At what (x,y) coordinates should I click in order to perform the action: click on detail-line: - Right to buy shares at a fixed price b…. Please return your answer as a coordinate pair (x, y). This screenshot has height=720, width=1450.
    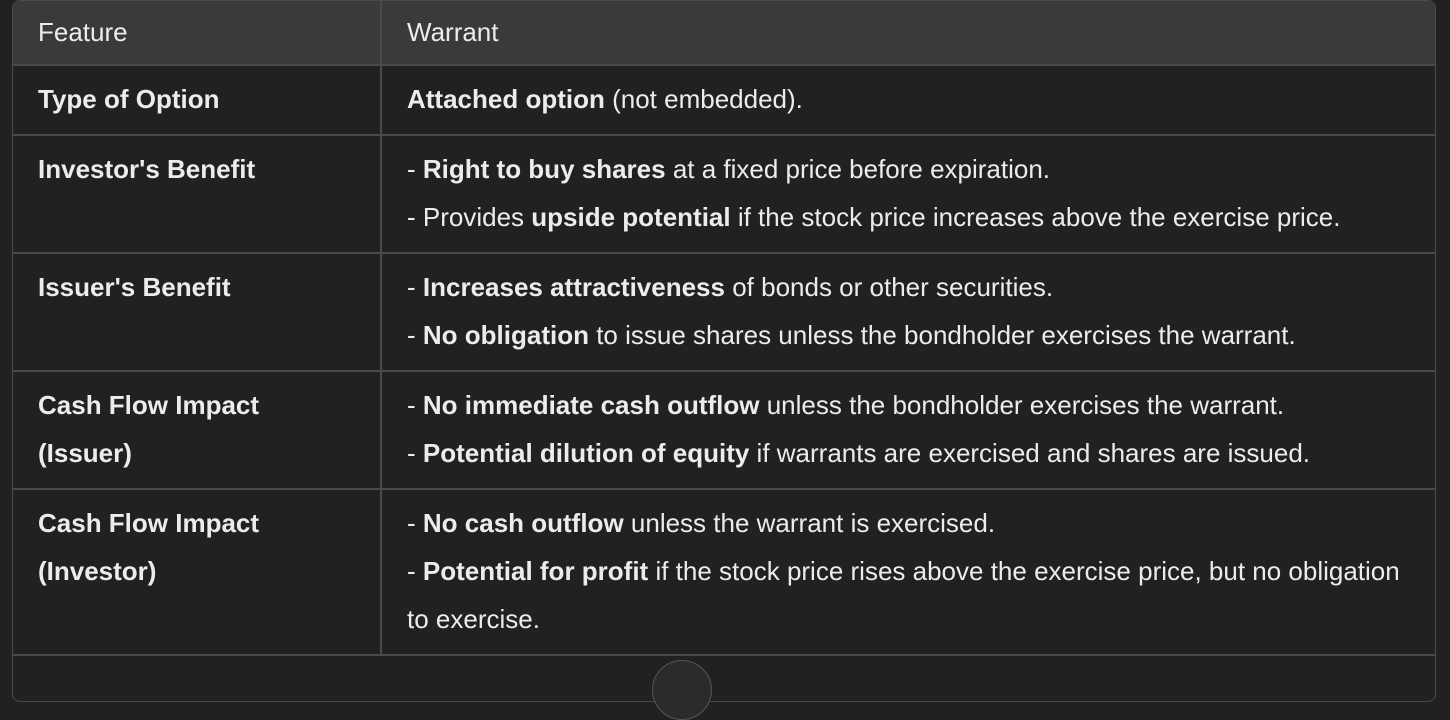
    Looking at the image, I should click on (909, 169).